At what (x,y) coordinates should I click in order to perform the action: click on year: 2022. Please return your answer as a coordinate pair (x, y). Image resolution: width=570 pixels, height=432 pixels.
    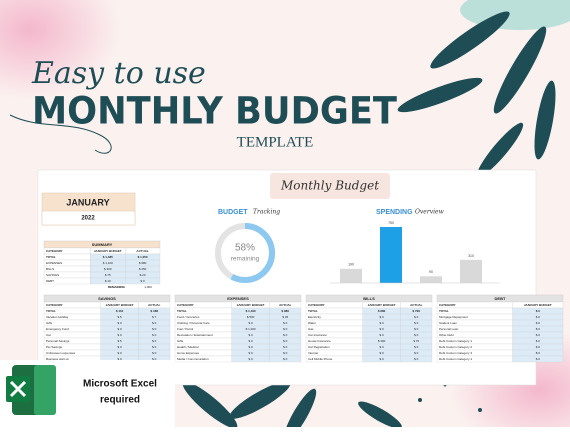
    Looking at the image, I should click on (88, 219).